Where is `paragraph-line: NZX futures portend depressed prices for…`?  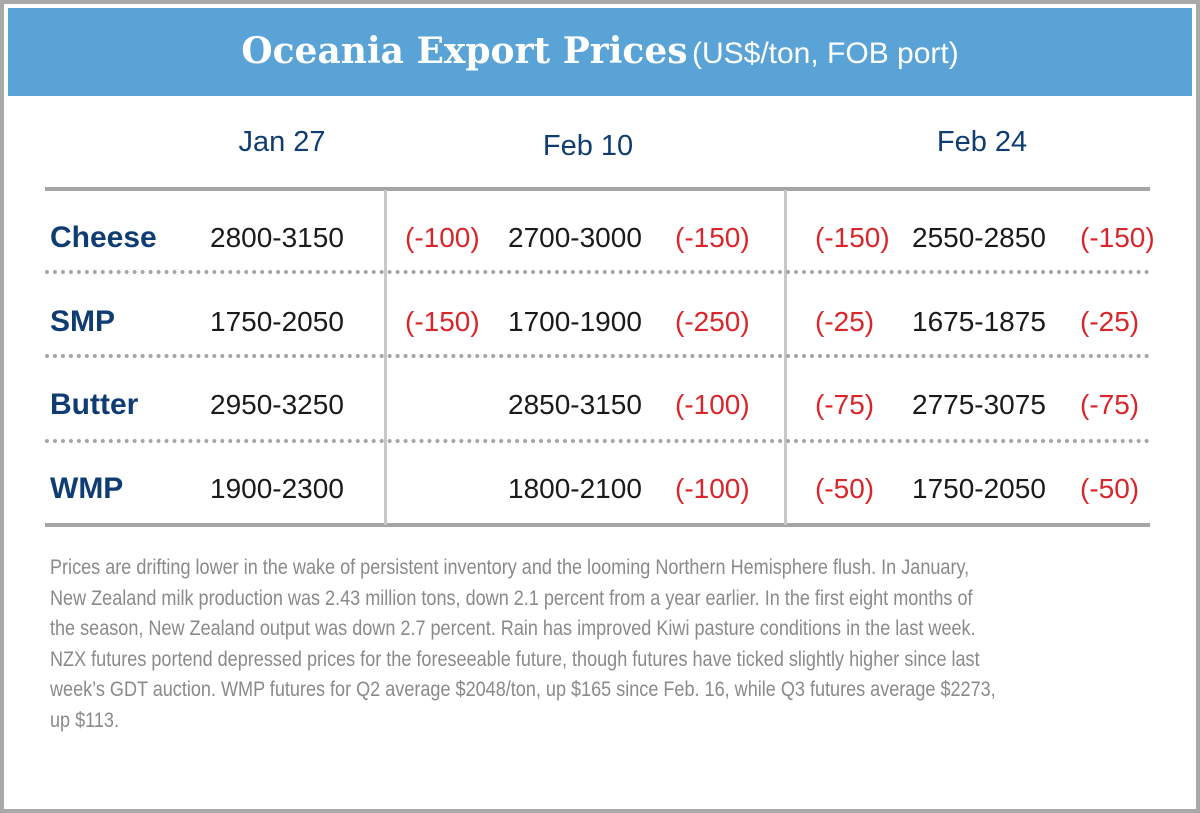
paragraph-line: NZX futures portend depressed prices for… is located at coordinates (515, 659).